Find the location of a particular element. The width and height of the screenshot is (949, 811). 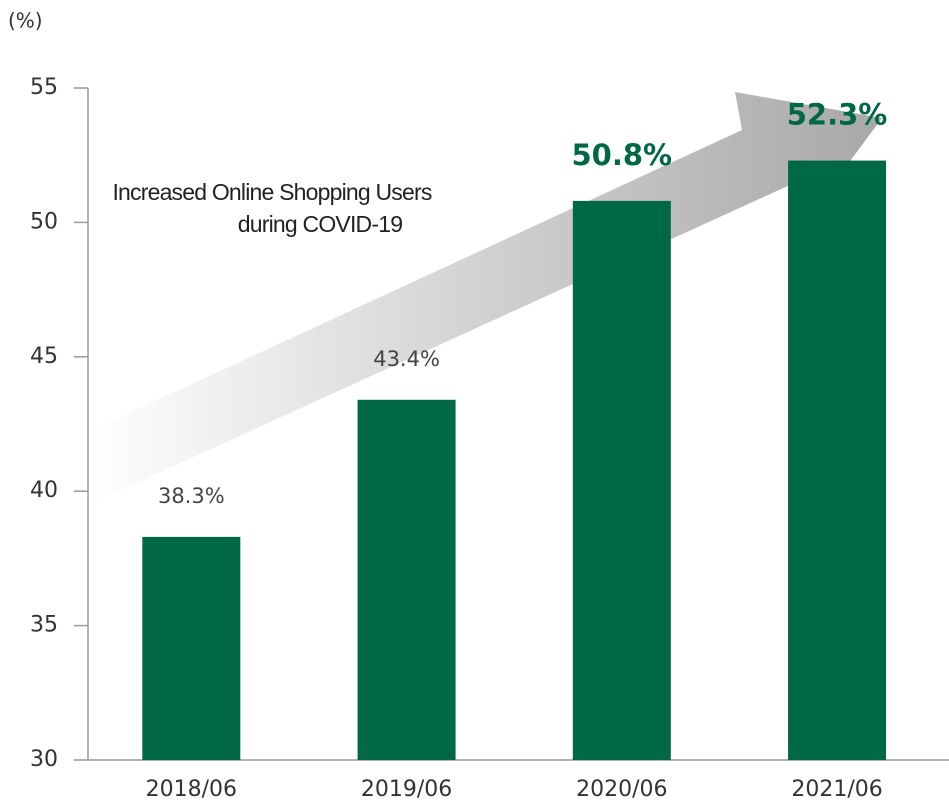

y-unit: (%) is located at coordinates (25, 21).